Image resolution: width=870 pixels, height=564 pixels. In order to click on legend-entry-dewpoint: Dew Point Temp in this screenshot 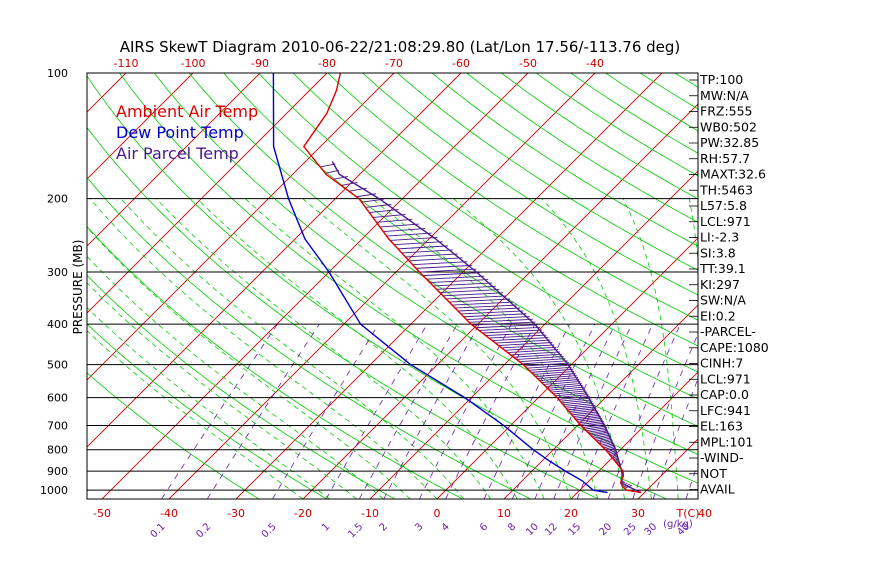, I will do `click(180, 132)`.